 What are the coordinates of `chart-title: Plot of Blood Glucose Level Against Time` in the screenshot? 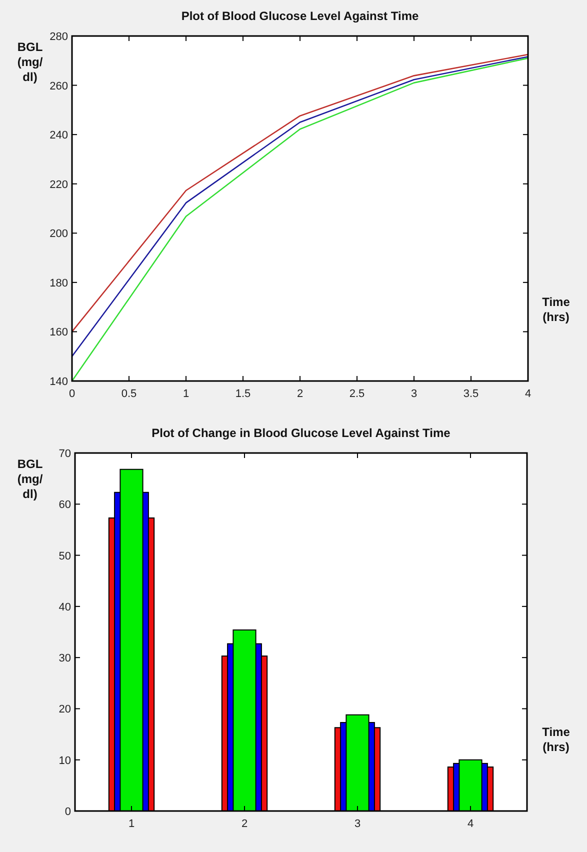 It's located at (300, 16).